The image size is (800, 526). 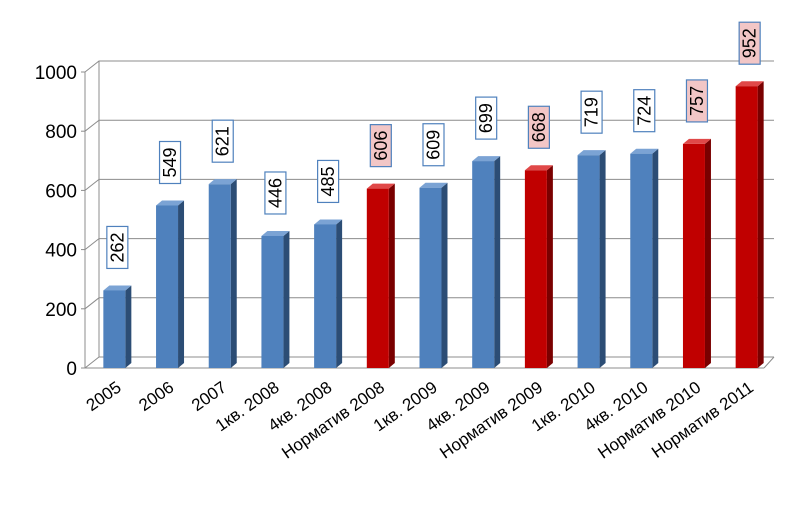 I want to click on data-label-text: 621, so click(x=223, y=141).